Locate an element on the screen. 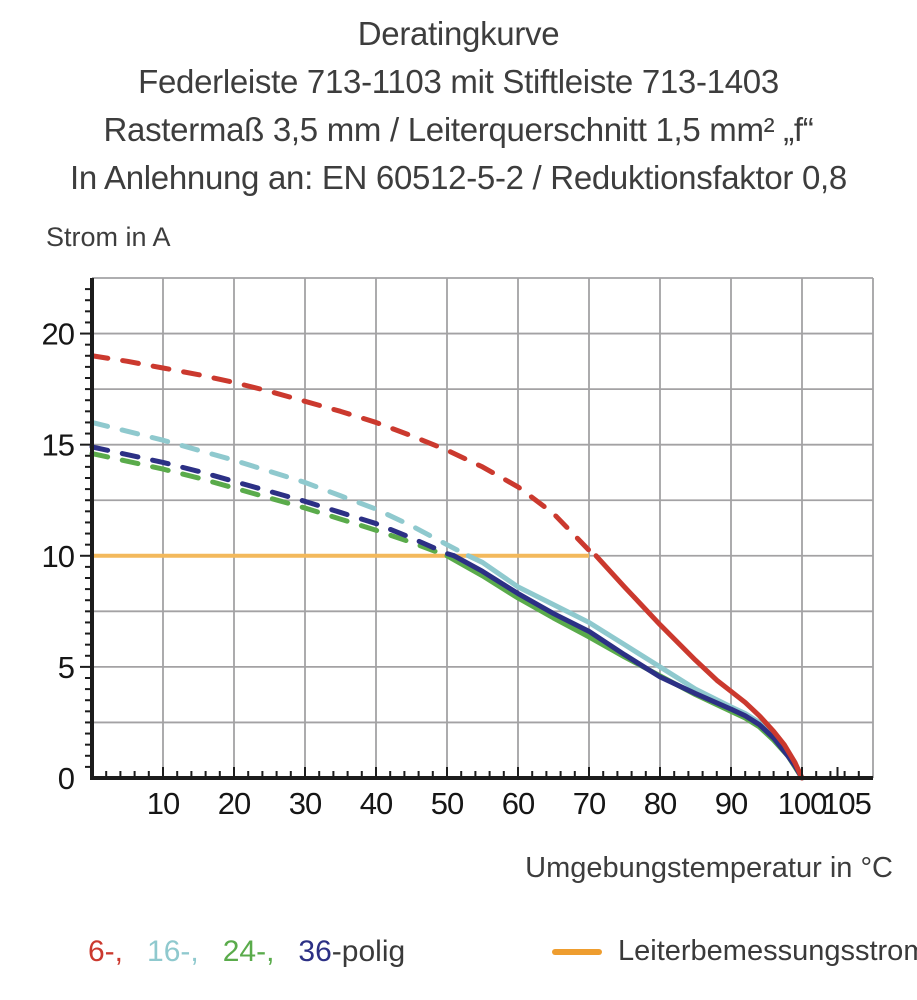 The height and width of the screenshot is (1000, 917). x-tick-label: 90 is located at coordinates (731, 803).